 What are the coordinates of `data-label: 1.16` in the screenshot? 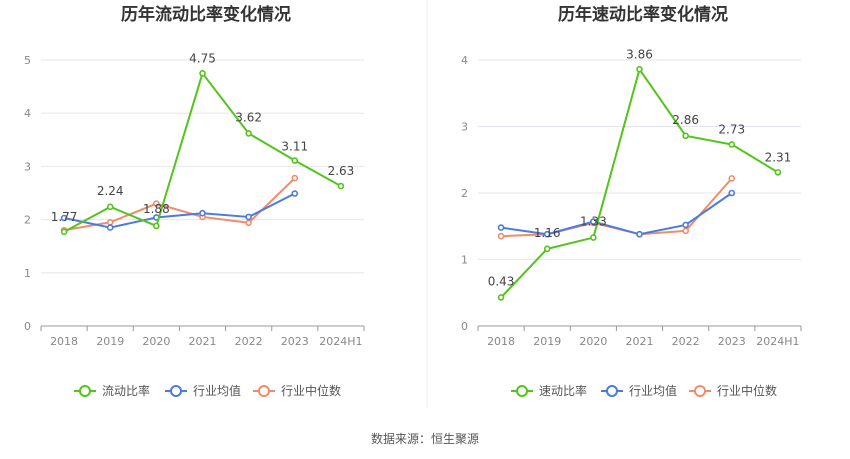 It's located at (547, 233).